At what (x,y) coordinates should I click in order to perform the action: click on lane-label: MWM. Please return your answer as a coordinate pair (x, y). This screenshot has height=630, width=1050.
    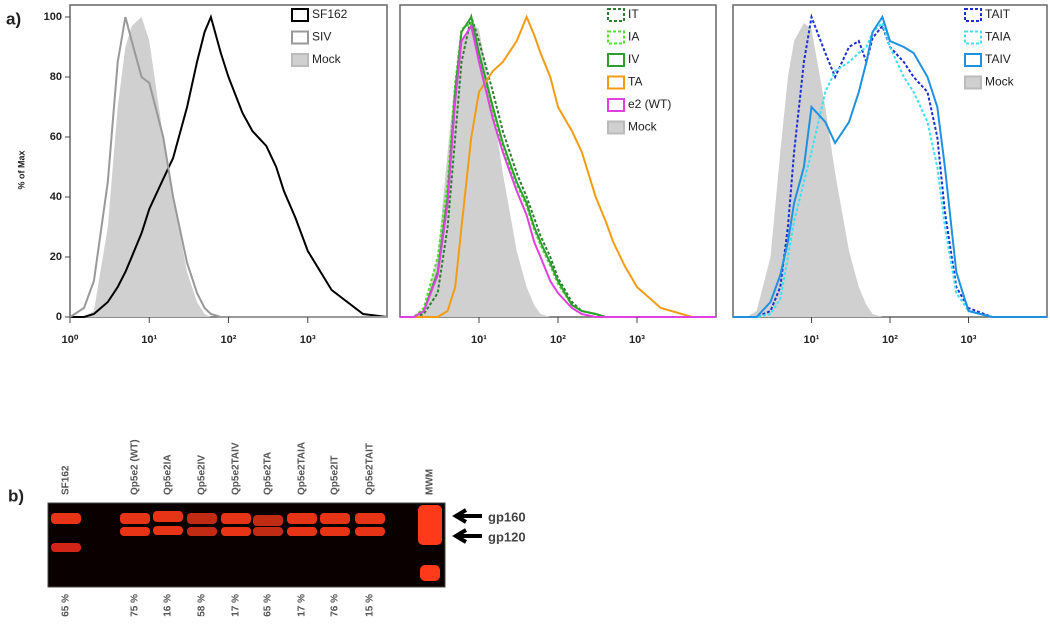
    Looking at the image, I should click on (430, 482).